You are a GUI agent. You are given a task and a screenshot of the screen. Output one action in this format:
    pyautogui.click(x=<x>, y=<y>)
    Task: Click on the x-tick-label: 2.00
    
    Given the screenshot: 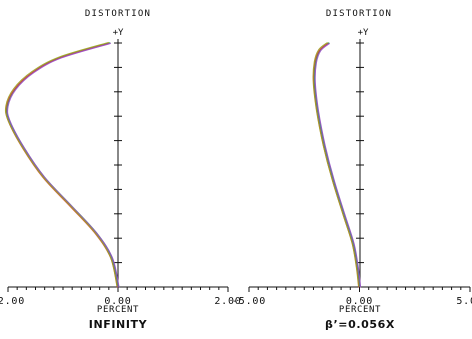 What is the action you would take?
    pyautogui.click(x=227, y=301)
    